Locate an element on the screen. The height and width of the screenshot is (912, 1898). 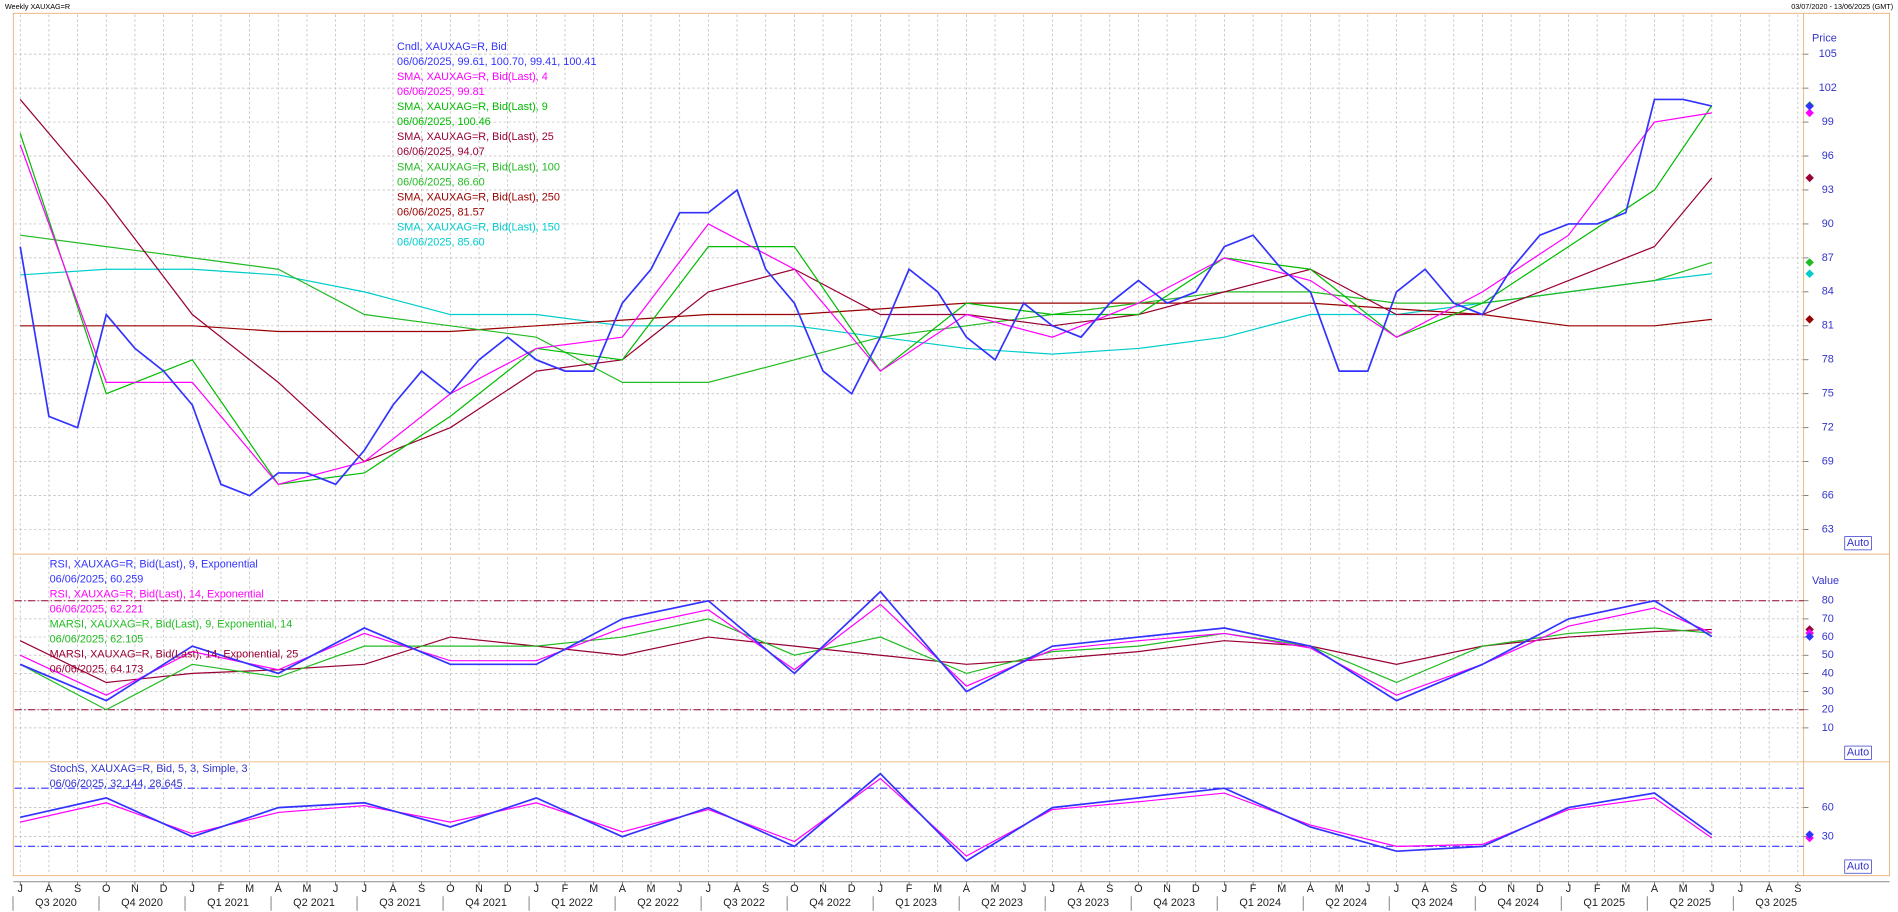
y-tick-label: 72 is located at coordinates (1828, 428).